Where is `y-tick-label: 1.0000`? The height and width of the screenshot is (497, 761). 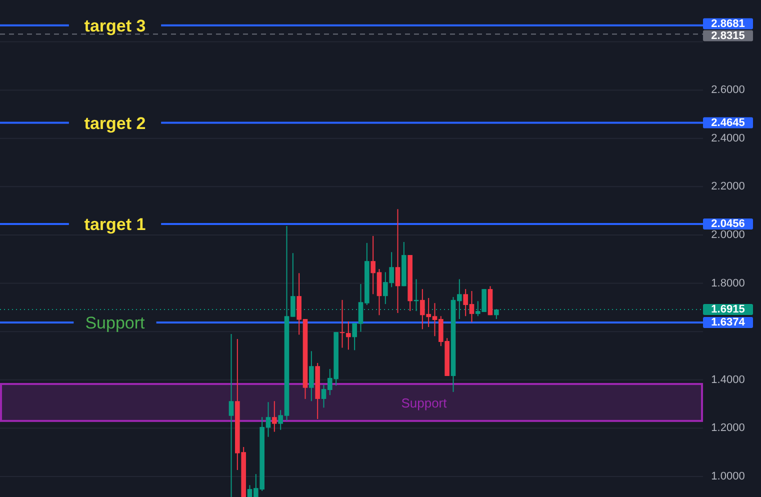 y-tick-label: 1.0000 is located at coordinates (728, 476).